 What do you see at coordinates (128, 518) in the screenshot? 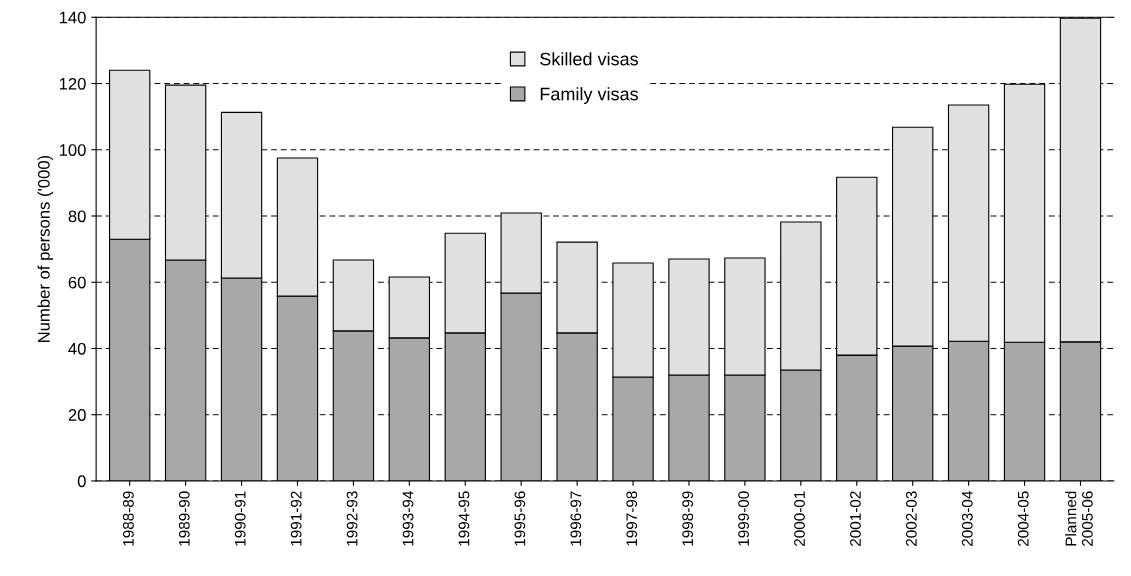
I see `x-tick-label: 1988-89` at bounding box center [128, 518].